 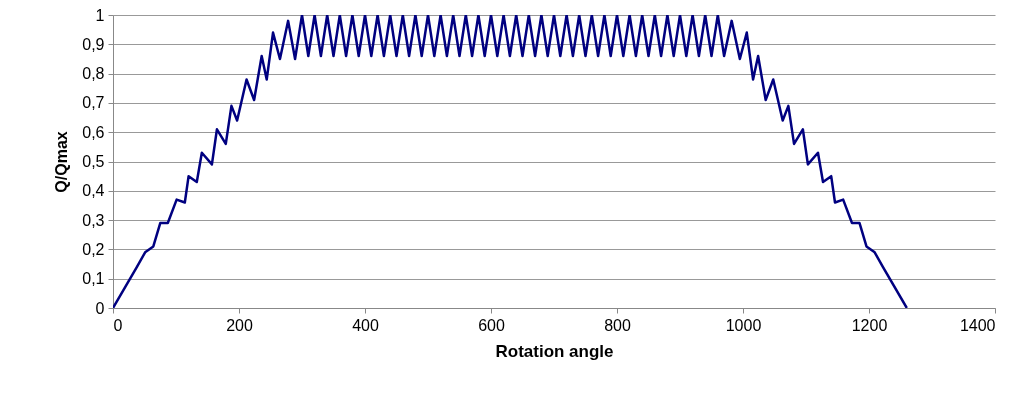 What do you see at coordinates (239, 325) in the screenshot?
I see `x-tick-label: 200` at bounding box center [239, 325].